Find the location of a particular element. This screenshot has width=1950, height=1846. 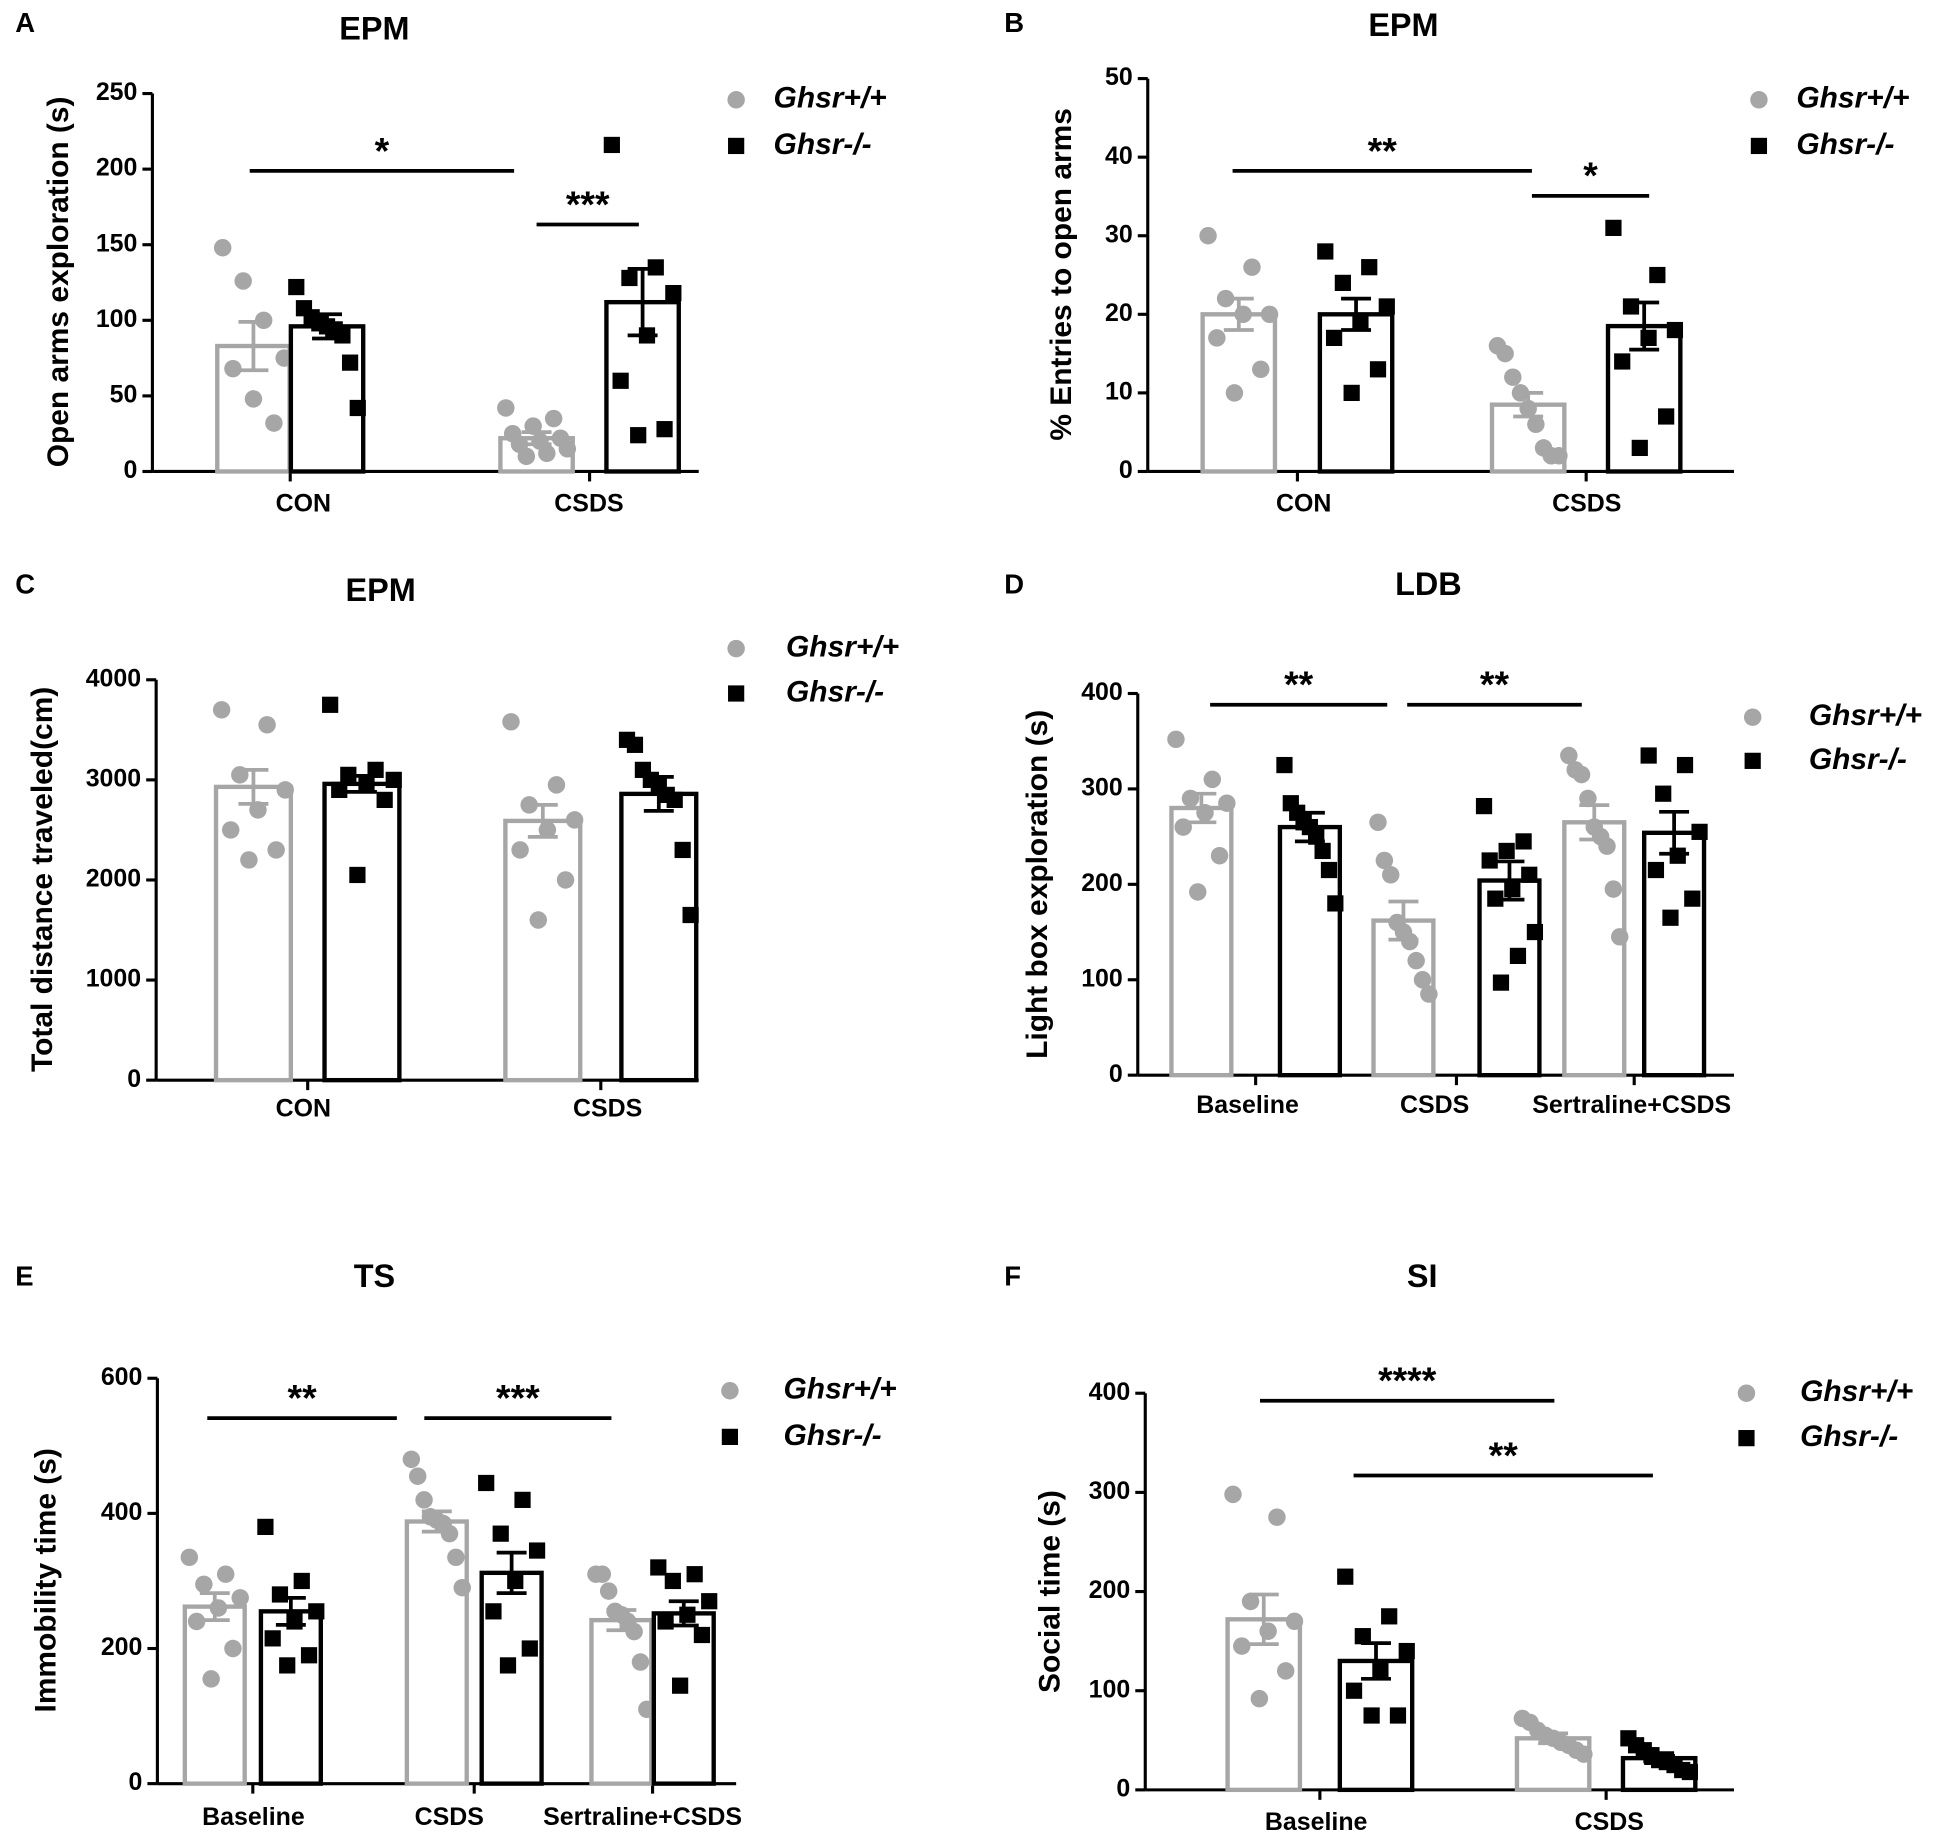

y-tick-label: 0 is located at coordinates (1126, 470).